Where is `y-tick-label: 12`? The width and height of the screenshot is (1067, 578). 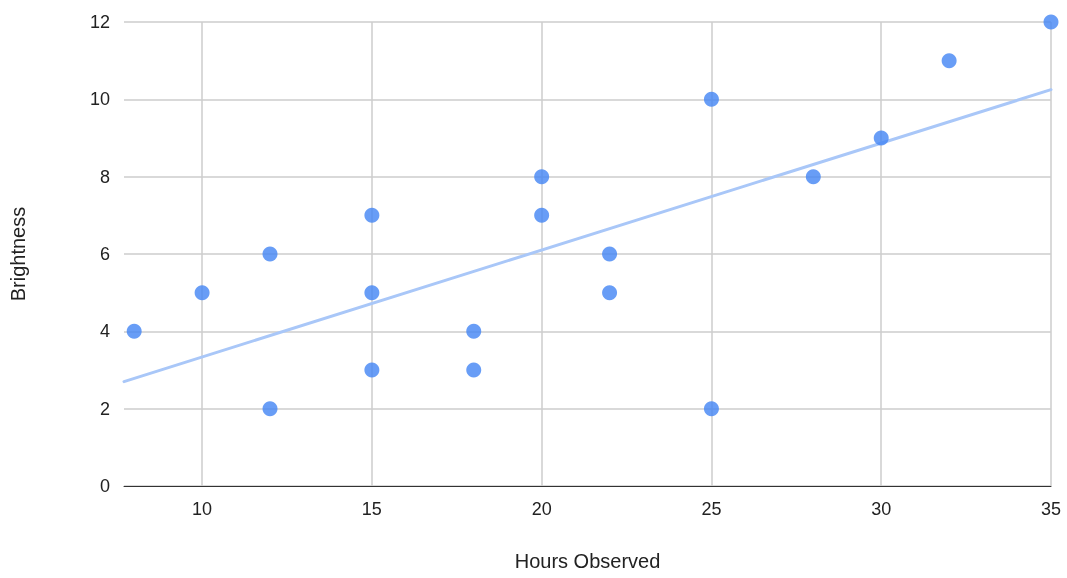
y-tick-label: 12 is located at coordinates (99, 22).